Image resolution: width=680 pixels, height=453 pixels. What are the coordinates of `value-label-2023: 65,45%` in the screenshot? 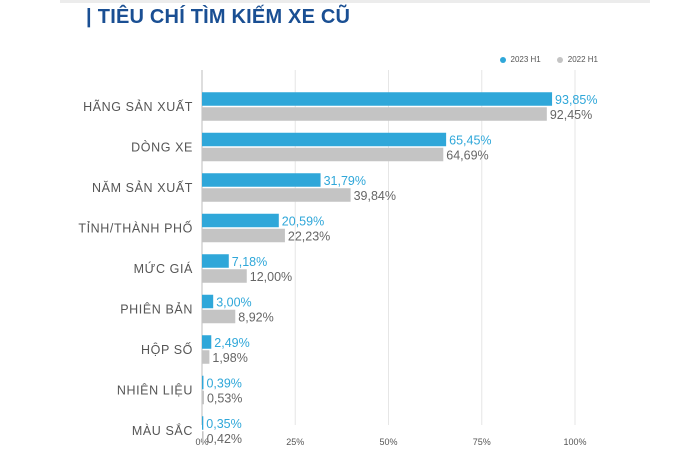 It's located at (470, 140).